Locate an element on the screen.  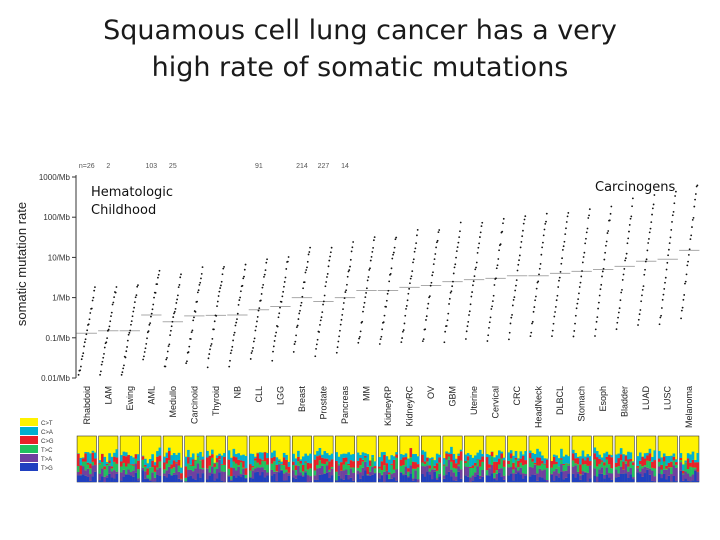
annotation-hematologic-childhood: Hematologic Childhood is located at coordinates (132, 202).